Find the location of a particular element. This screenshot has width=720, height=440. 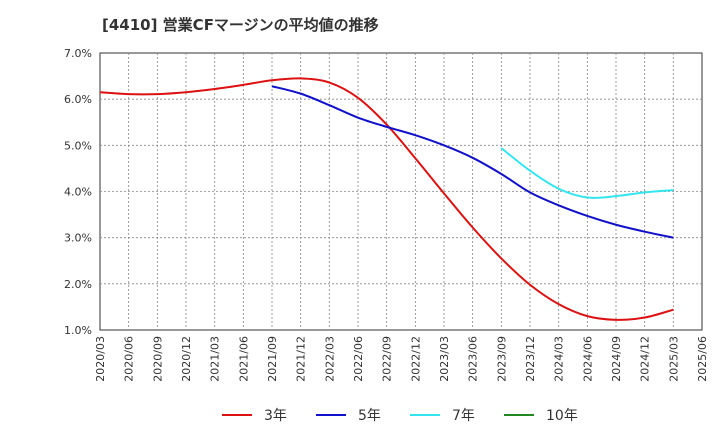

x-tick-label: 2023/06 is located at coordinates (473, 359).